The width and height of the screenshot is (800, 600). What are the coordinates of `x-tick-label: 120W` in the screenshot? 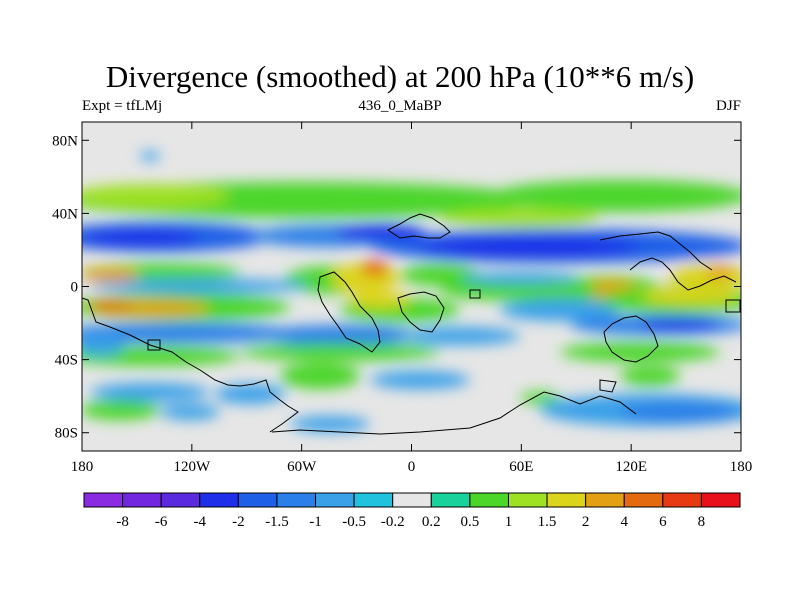 It's located at (192, 467).